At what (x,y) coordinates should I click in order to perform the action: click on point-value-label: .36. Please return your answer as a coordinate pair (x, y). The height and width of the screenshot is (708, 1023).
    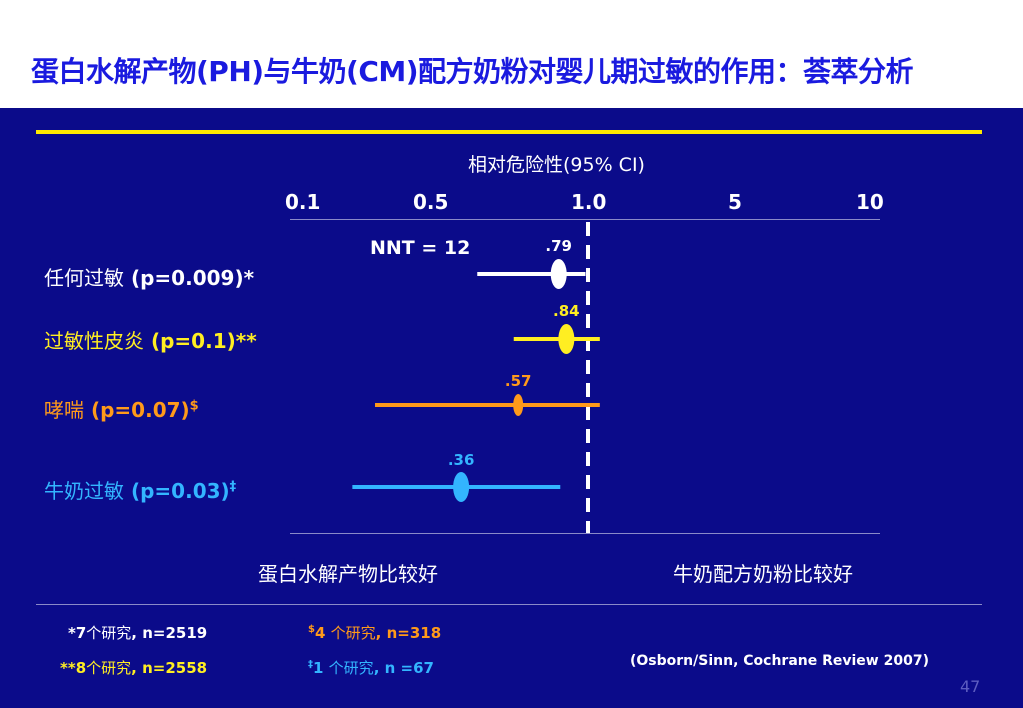
    Looking at the image, I should click on (461, 460).